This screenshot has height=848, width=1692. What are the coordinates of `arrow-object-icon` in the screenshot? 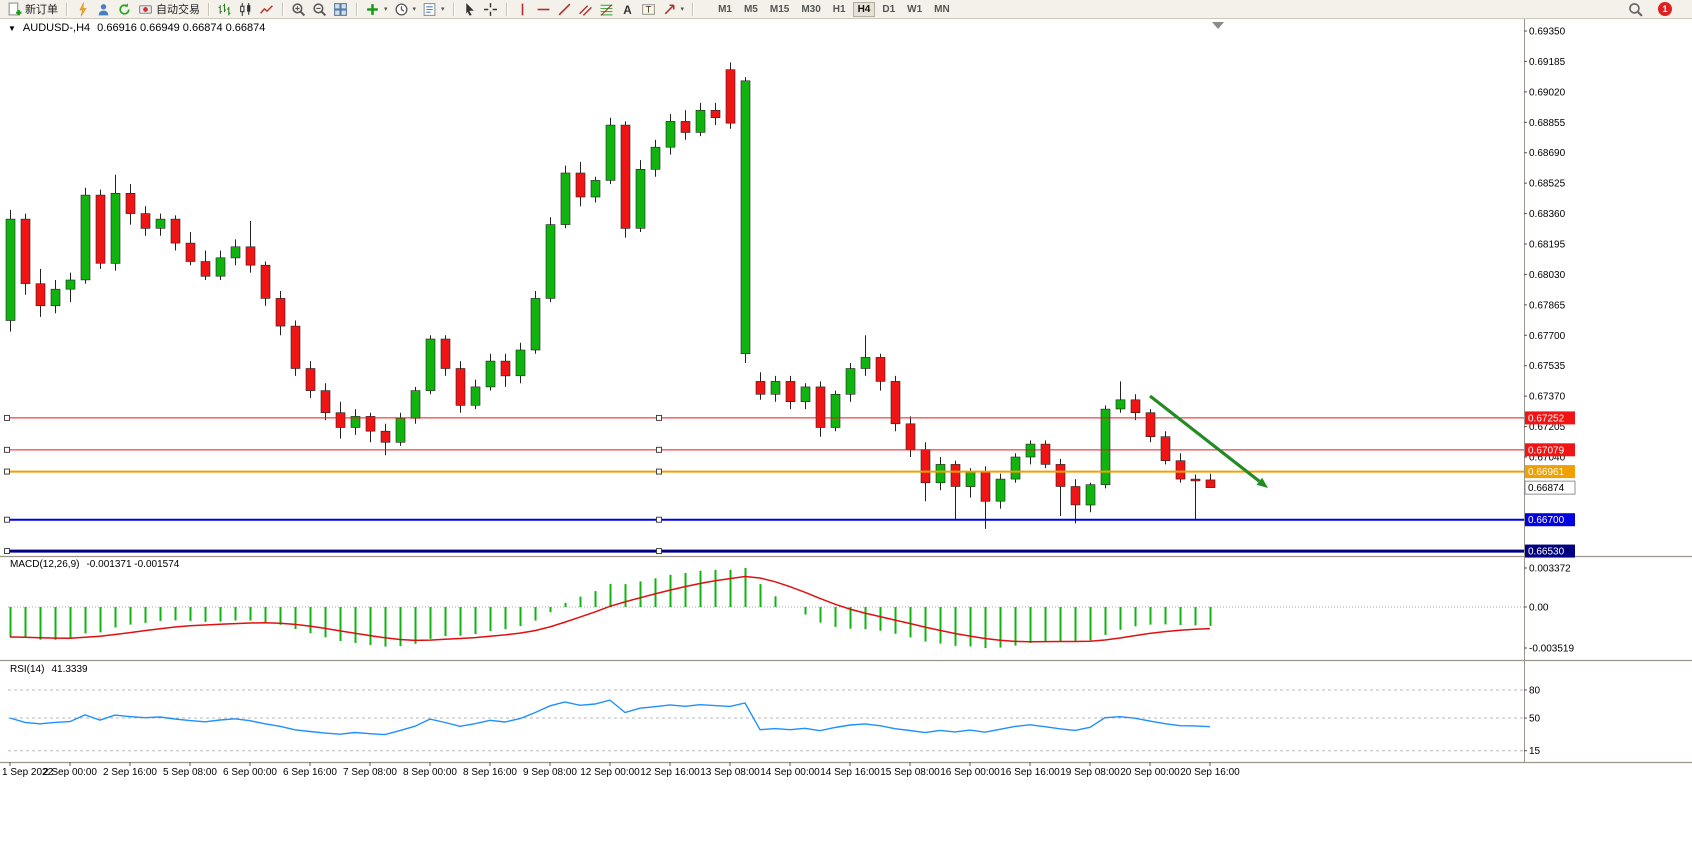 It's located at (669, 8).